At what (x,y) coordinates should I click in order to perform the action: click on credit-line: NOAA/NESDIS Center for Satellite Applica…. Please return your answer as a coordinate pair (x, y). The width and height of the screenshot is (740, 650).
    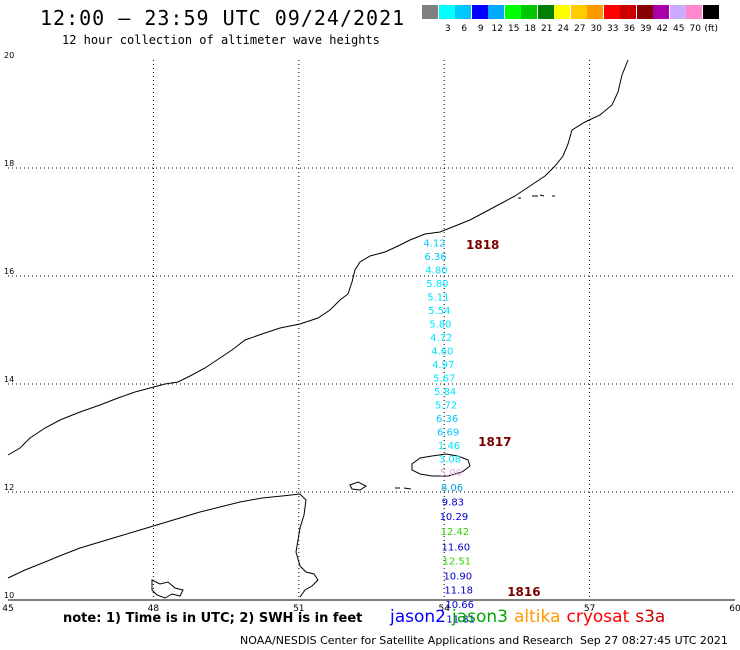
    Looking at the image, I should click on (407, 640).